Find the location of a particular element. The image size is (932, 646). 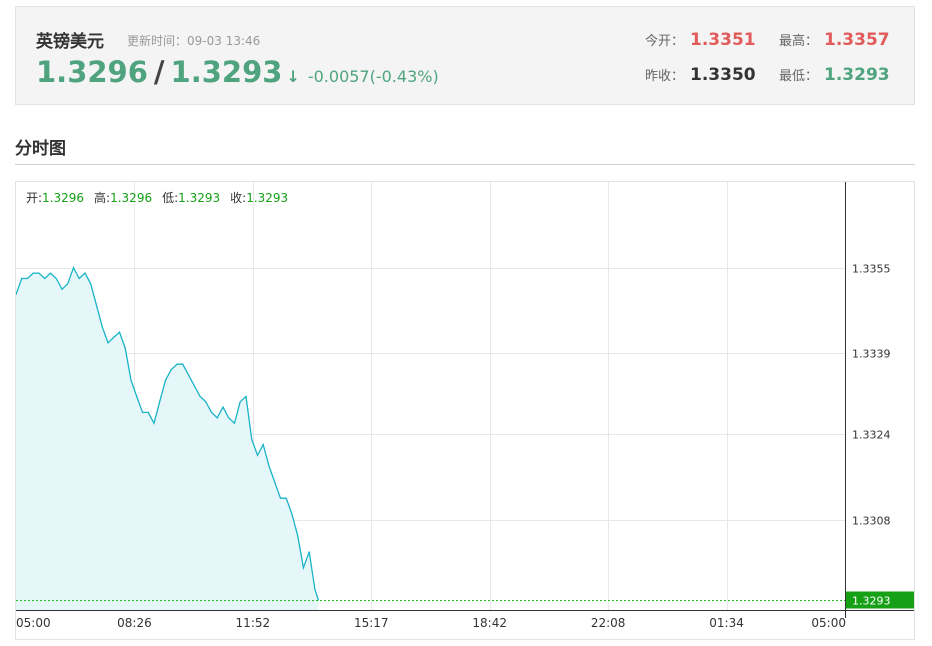

update-time: 更新时间：09-03 13:46 is located at coordinates (193, 40).